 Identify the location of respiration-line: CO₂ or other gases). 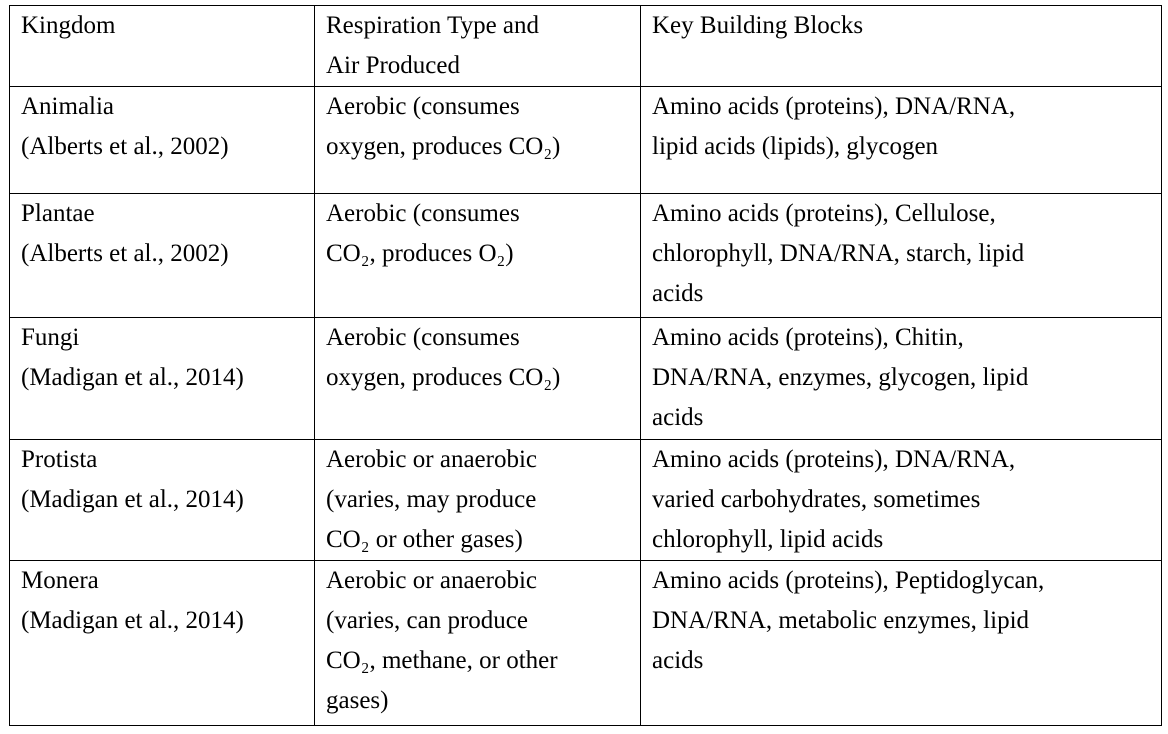
(424, 539).